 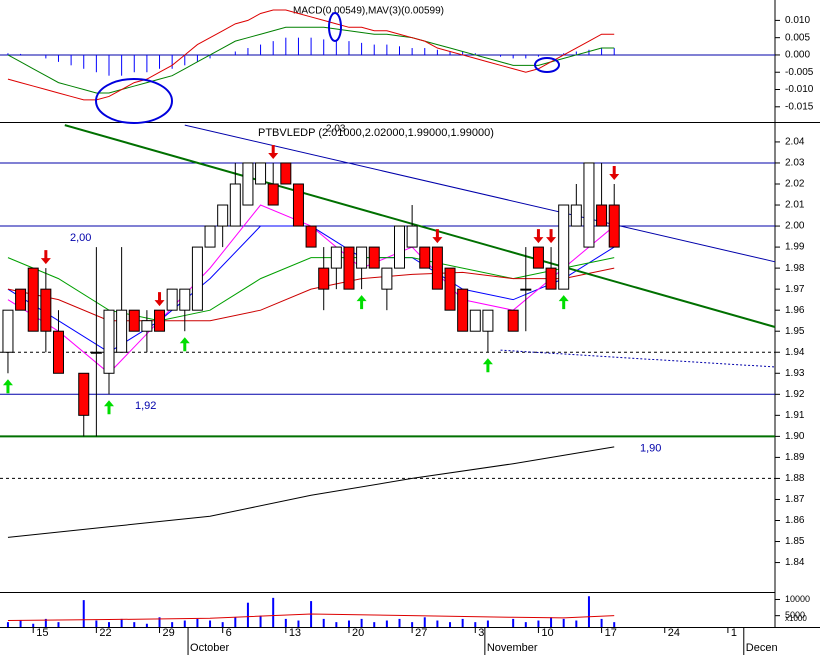 What do you see at coordinates (42, 633) in the screenshot?
I see `x-tick-label: 15` at bounding box center [42, 633].